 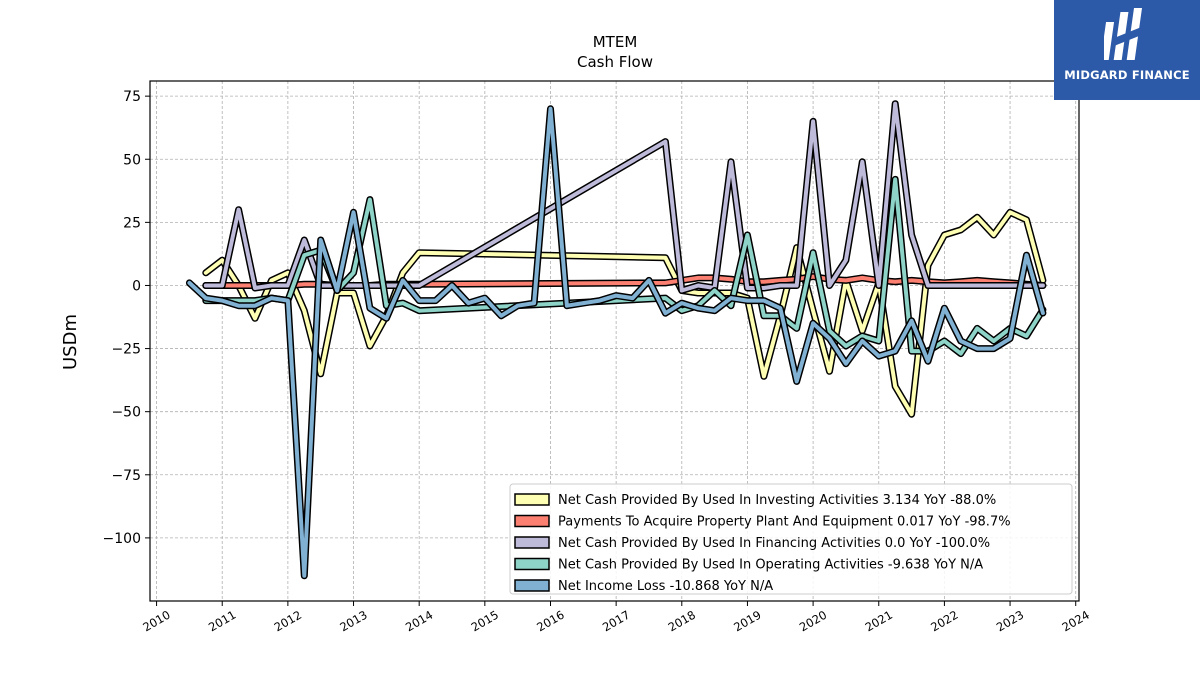 What do you see at coordinates (132, 97) in the screenshot?
I see `y-tick-label: 75` at bounding box center [132, 97].